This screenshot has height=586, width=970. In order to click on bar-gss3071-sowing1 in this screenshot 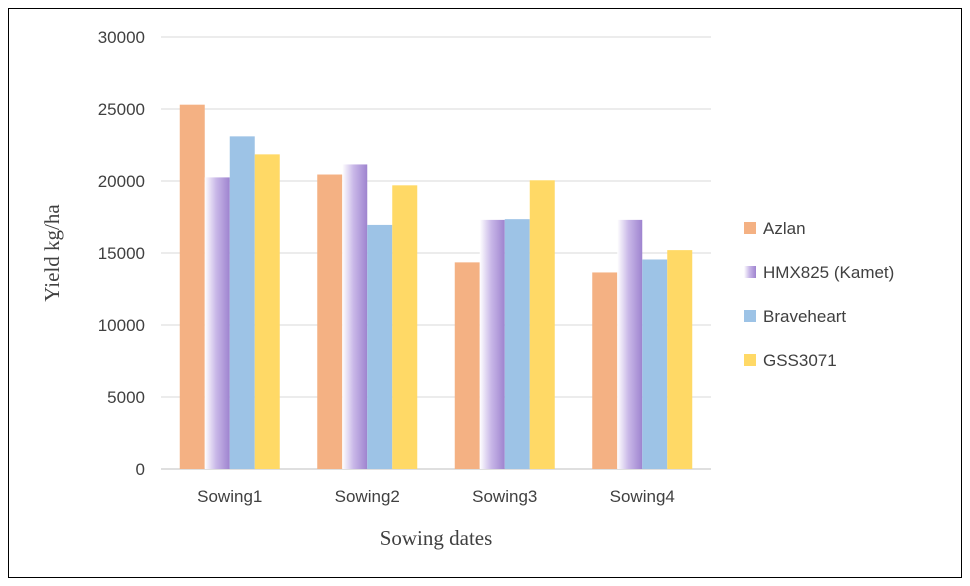, I will do `click(267, 312)`.